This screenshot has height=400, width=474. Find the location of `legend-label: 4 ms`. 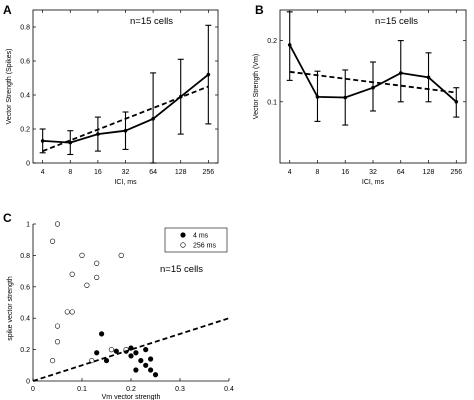

legend-label: 4 ms is located at coordinates (201, 236).